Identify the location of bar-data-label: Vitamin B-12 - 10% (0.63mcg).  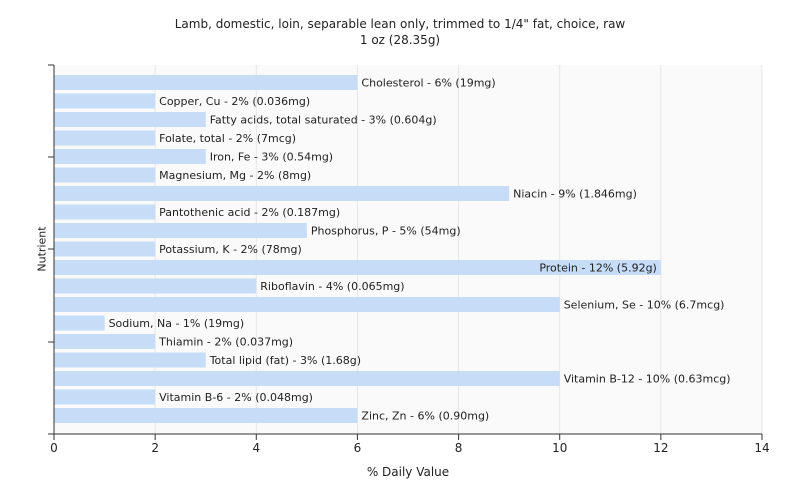
(647, 379).